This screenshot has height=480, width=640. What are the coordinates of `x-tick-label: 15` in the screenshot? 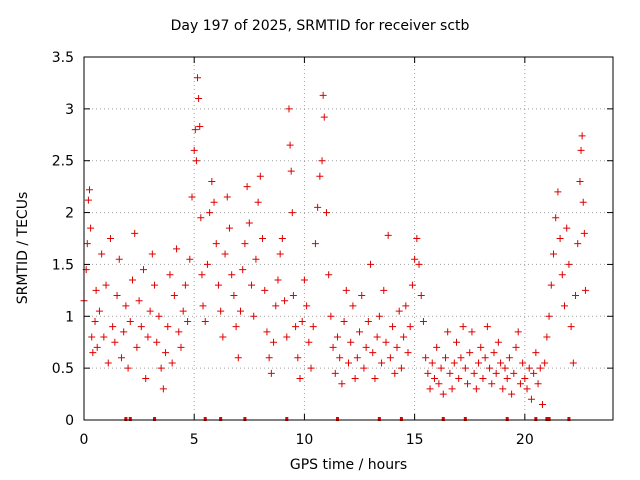 It's located at (415, 440).